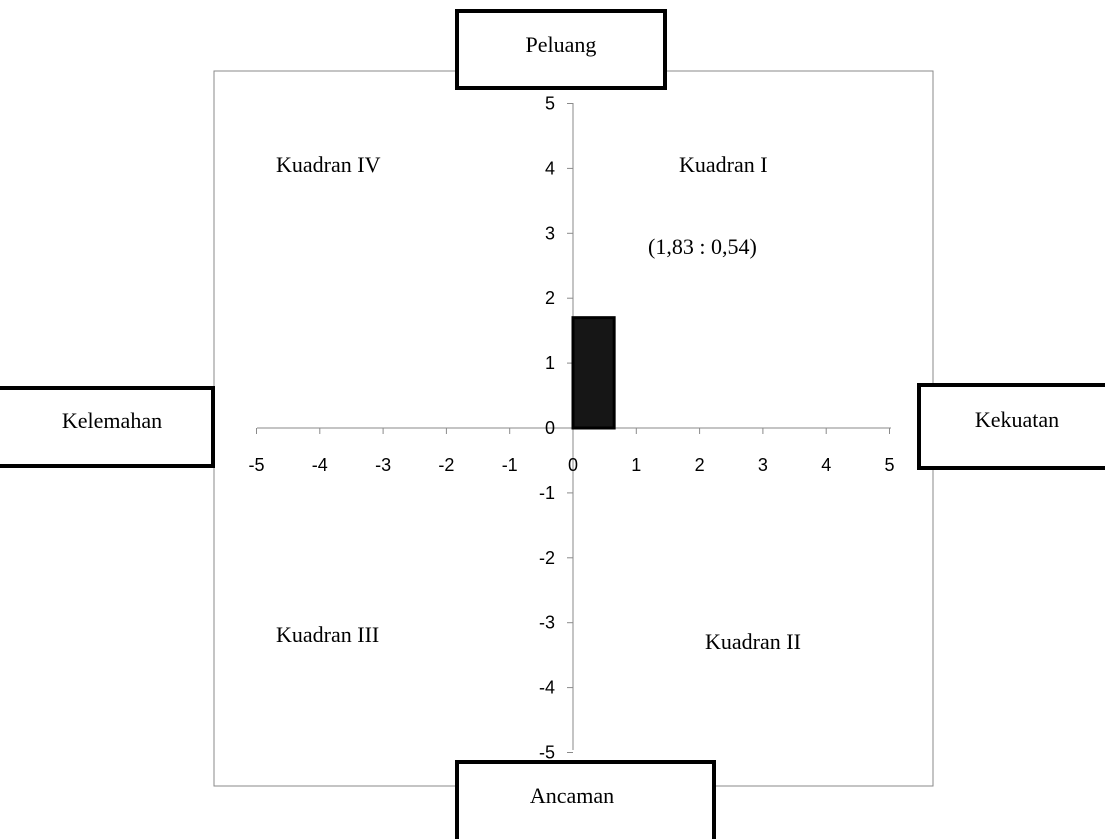  I want to click on x-tick-label: 5, so click(889, 465).